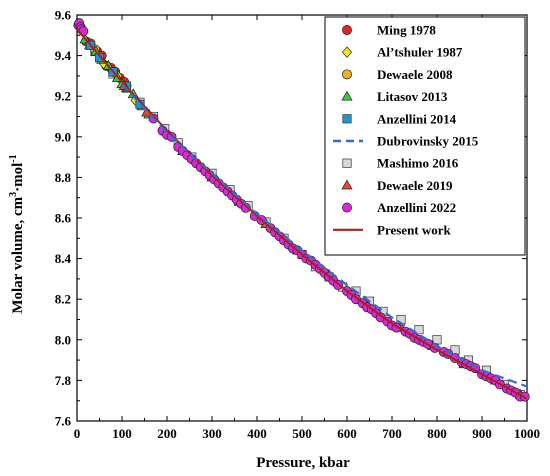  I want to click on x-tick-label: 500, so click(302, 433).